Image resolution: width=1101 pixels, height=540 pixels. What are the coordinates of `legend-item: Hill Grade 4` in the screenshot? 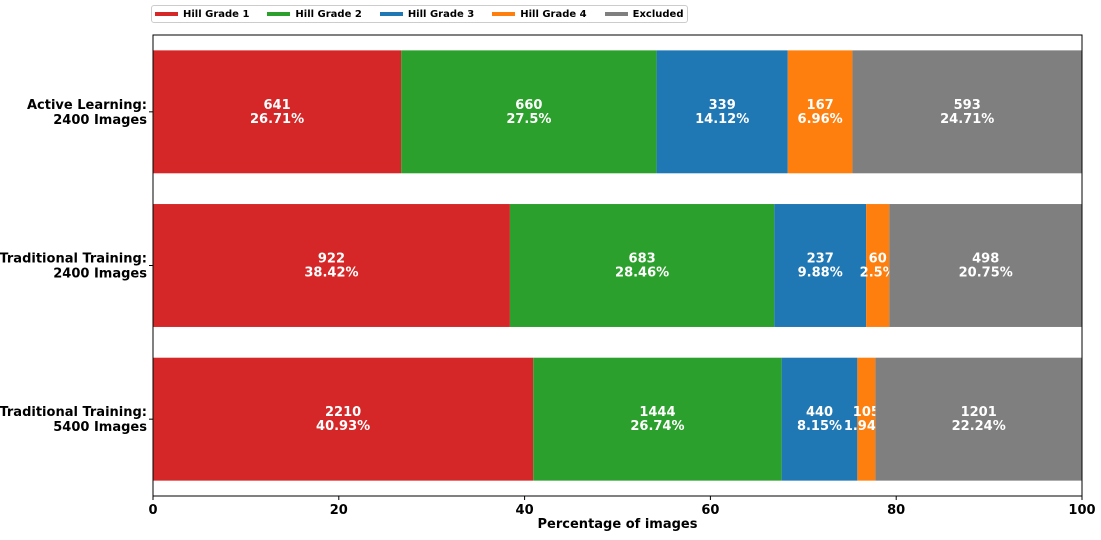 It's located at (539, 14).